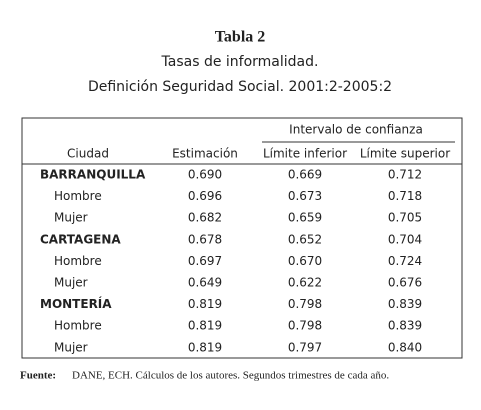 This screenshot has height=410, width=481. I want to click on cell: 0.705, so click(405, 218).